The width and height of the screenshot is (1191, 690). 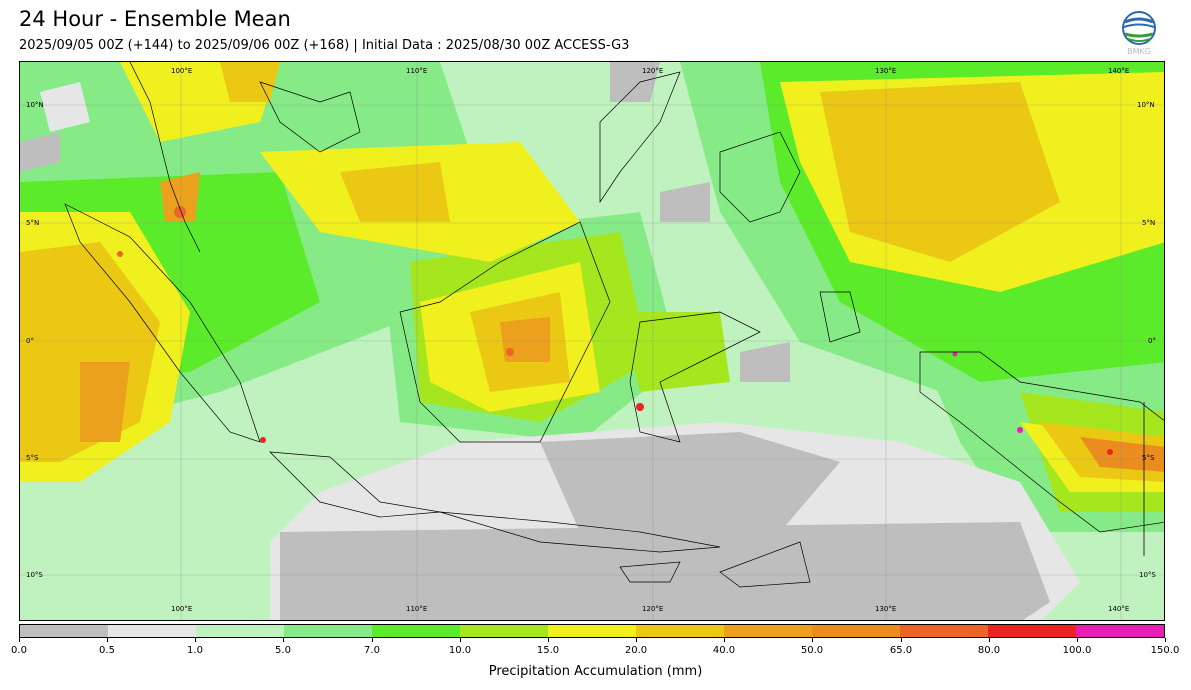 What do you see at coordinates (636, 650) in the screenshot?
I see `colorbar-tick-label: 20.0` at bounding box center [636, 650].